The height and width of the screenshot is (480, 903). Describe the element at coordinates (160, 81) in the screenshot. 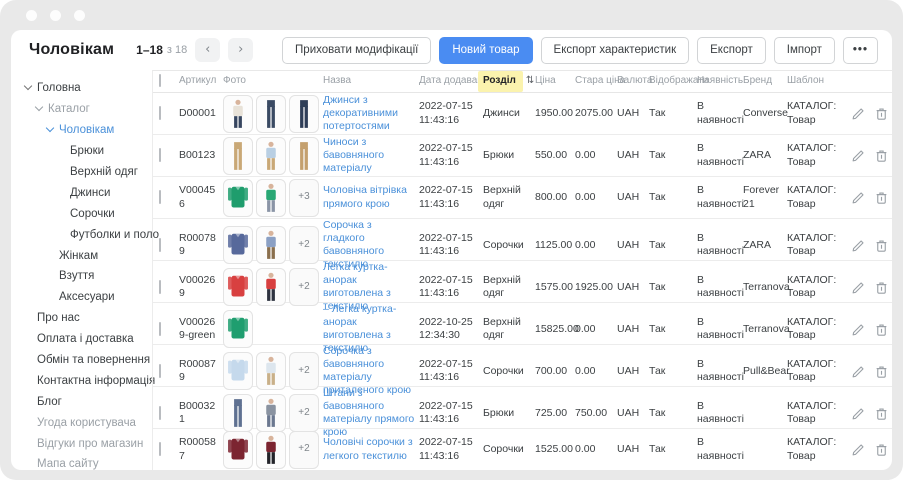

I see `select-all-checkbox` at that location.